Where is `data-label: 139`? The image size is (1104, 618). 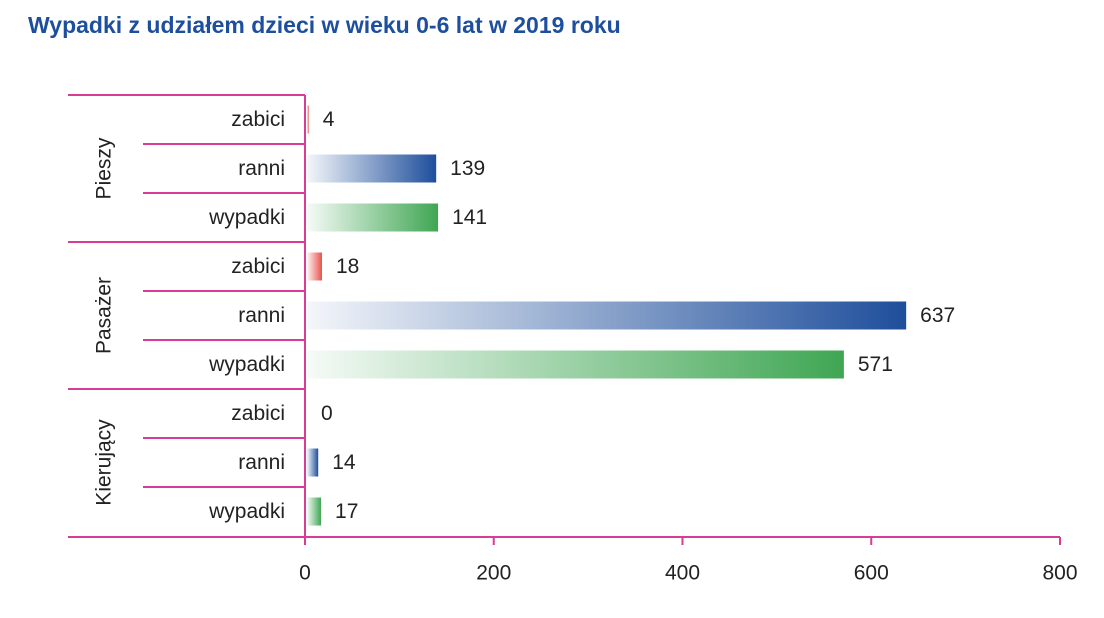 data-label: 139 is located at coordinates (467, 168).